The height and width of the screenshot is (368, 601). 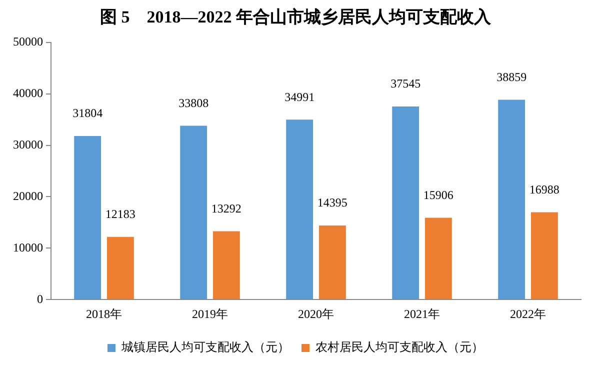 What do you see at coordinates (28, 195) in the screenshot?
I see `y-tick-label: 20000` at bounding box center [28, 195].